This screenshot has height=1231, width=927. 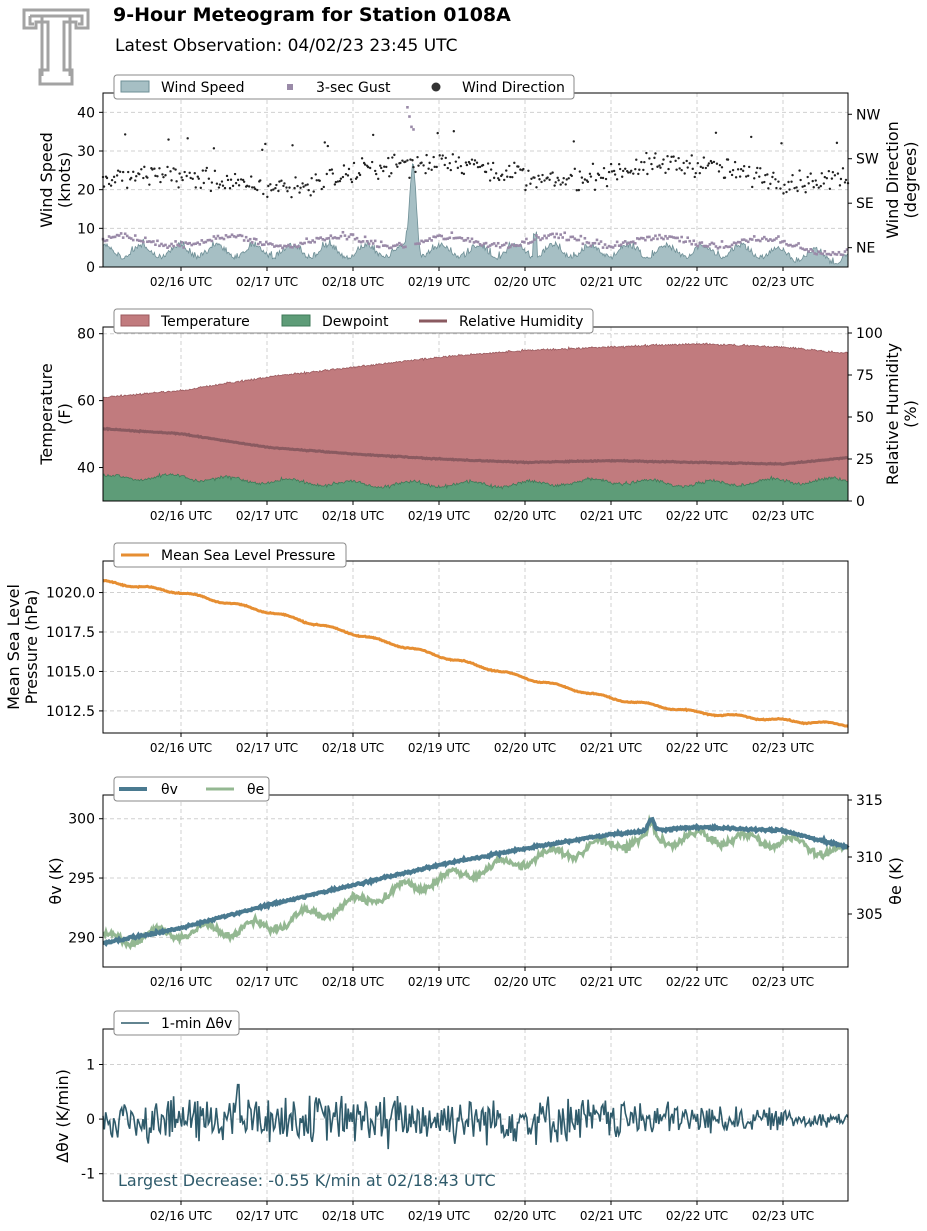 What do you see at coordinates (892, 414) in the screenshot?
I see `temp-y2-axis-title-line: Relative Humidity` at bounding box center [892, 414].